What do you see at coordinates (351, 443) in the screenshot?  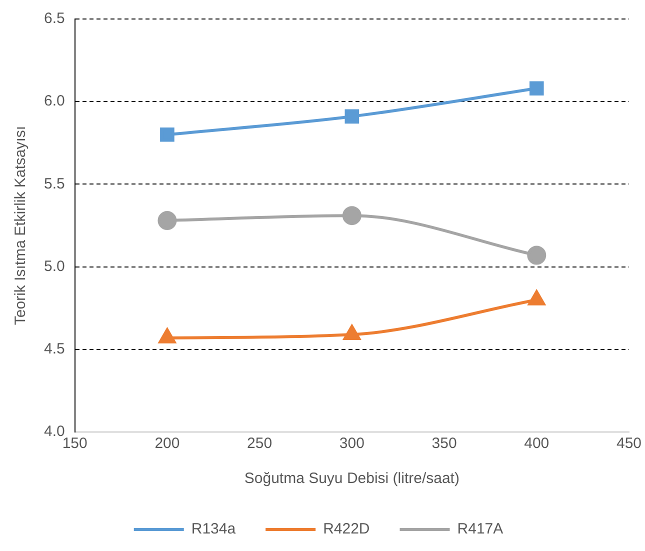 I see `x-tick-label: 300` at bounding box center [351, 443].